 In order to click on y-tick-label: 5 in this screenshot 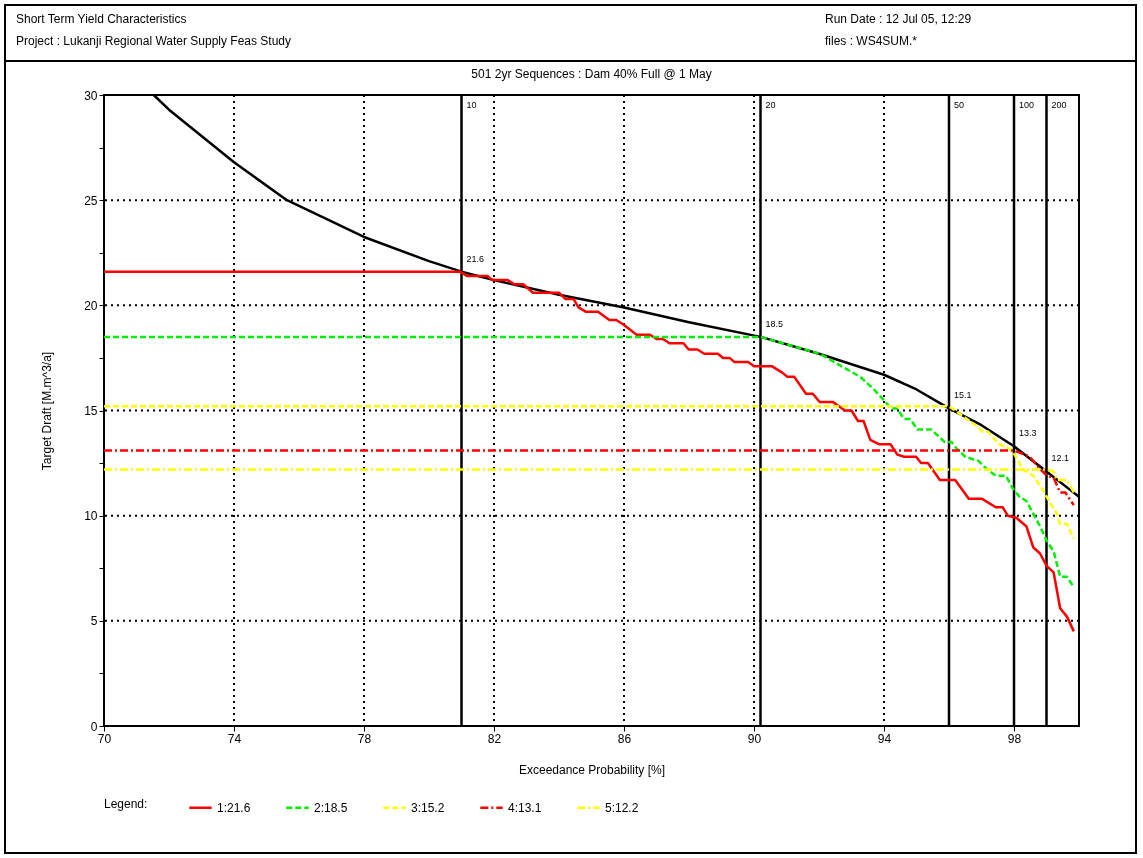, I will do `click(94, 621)`.